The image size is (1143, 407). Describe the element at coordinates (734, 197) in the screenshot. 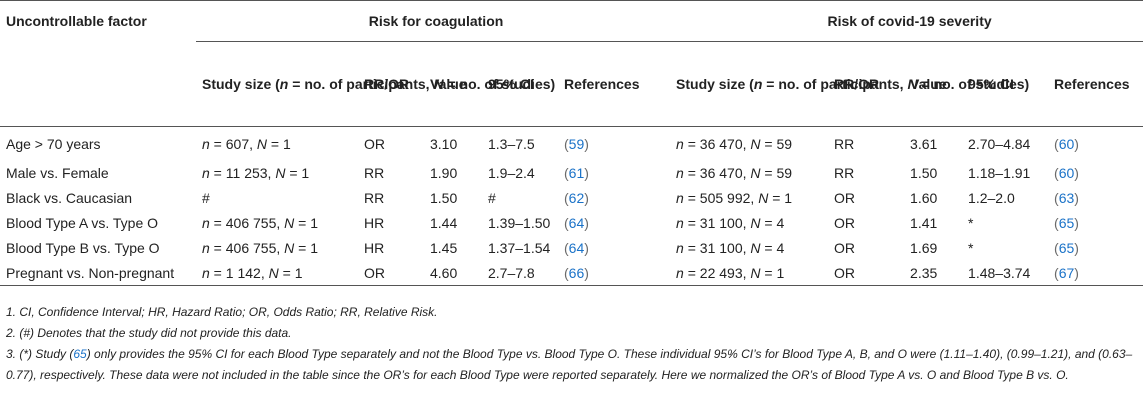

I see `covid-study-size: n = 505 992, N = 1` at that location.